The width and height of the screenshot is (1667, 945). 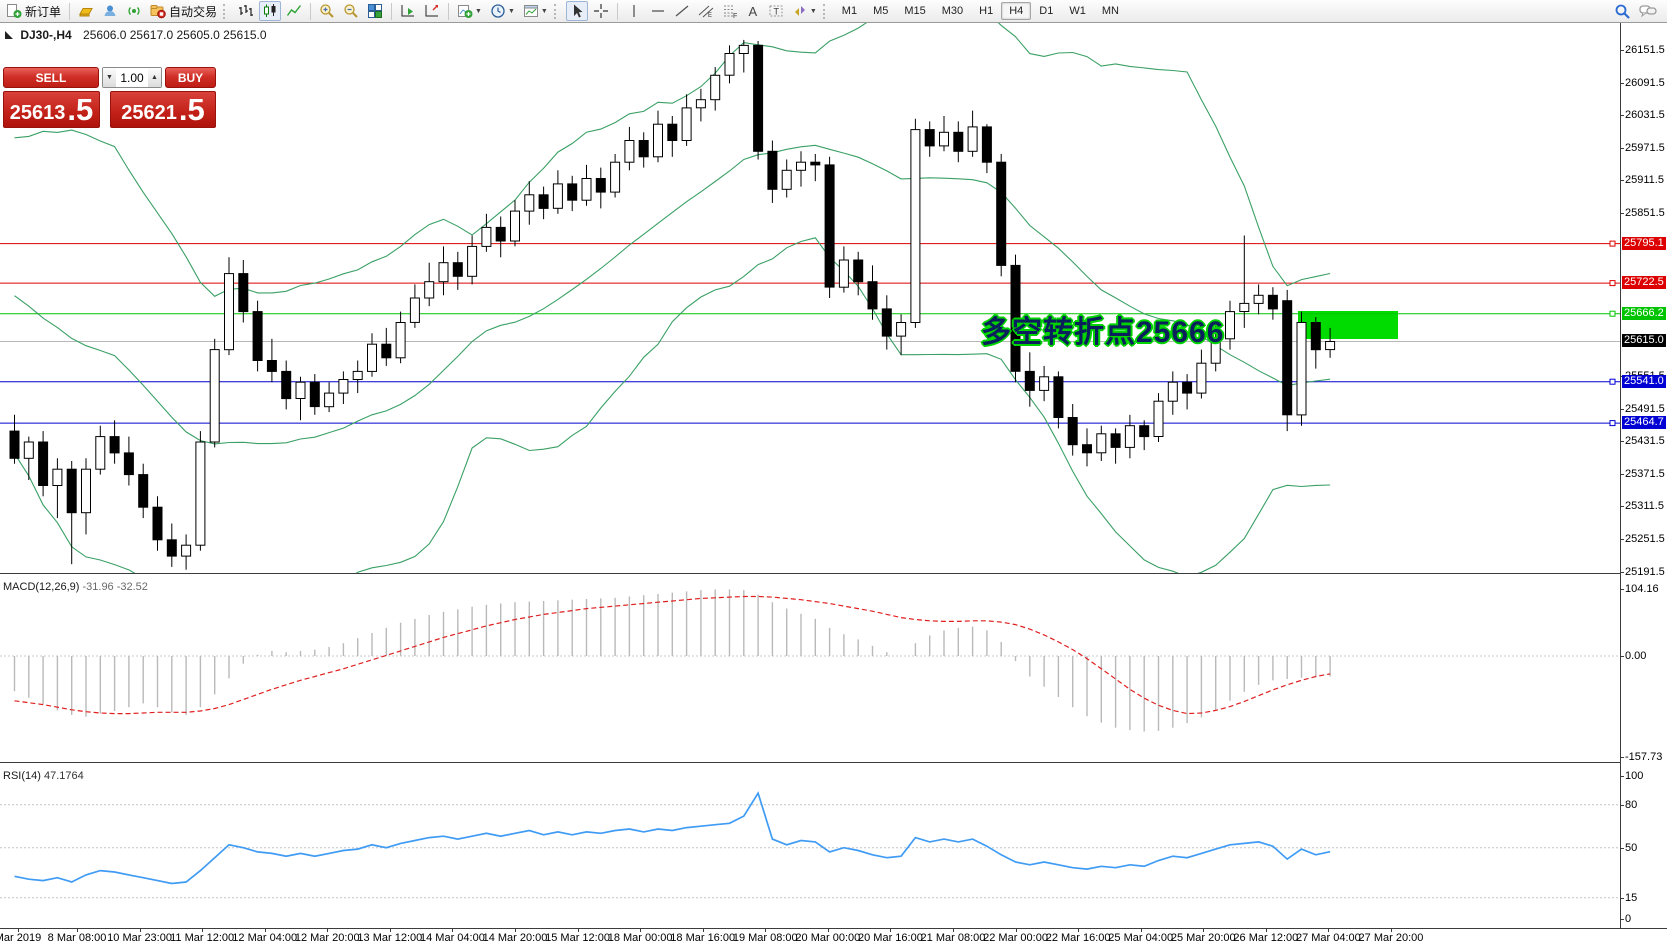 I want to click on timeframe-w1-button: W1, so click(x=1077, y=11).